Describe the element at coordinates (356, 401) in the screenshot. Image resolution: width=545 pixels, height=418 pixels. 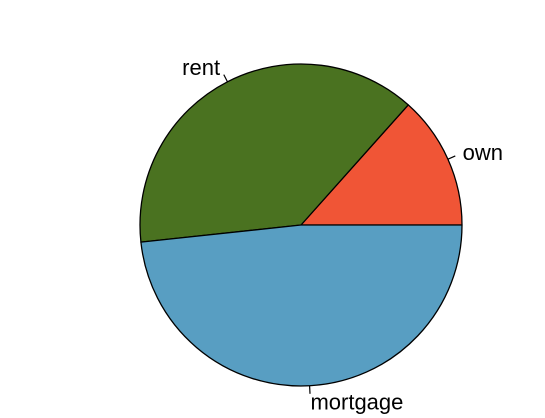
I see `slice-label-mortgage: mortgage` at that location.